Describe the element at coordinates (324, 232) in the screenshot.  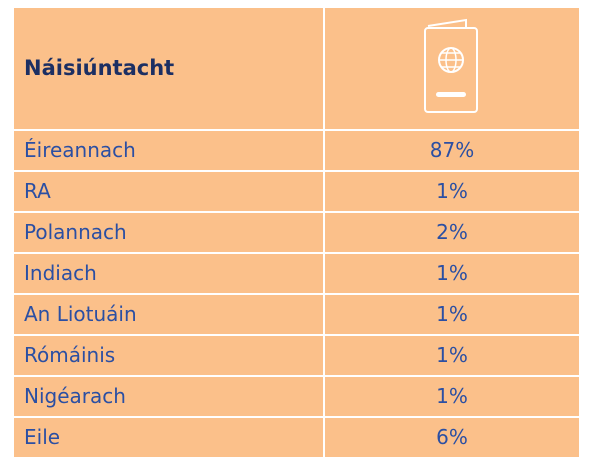
I see `column-divider` at that location.